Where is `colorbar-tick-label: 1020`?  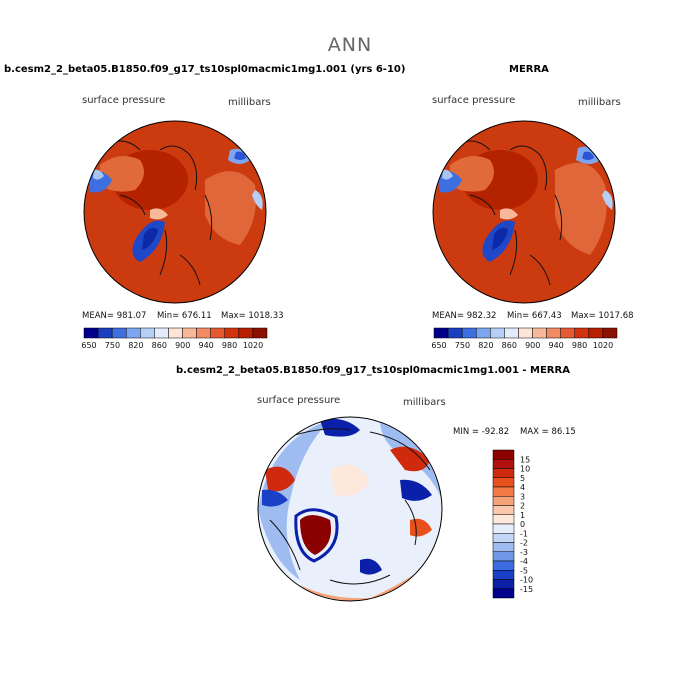 colorbar-tick-label: 1020 is located at coordinates (253, 345).